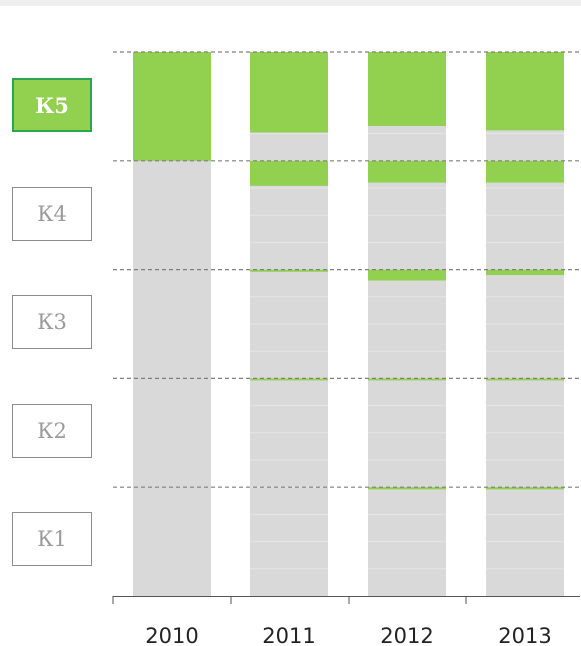 This screenshot has width=581, height=646. What do you see at coordinates (172, 324) in the screenshot?
I see `bar-2010` at bounding box center [172, 324].